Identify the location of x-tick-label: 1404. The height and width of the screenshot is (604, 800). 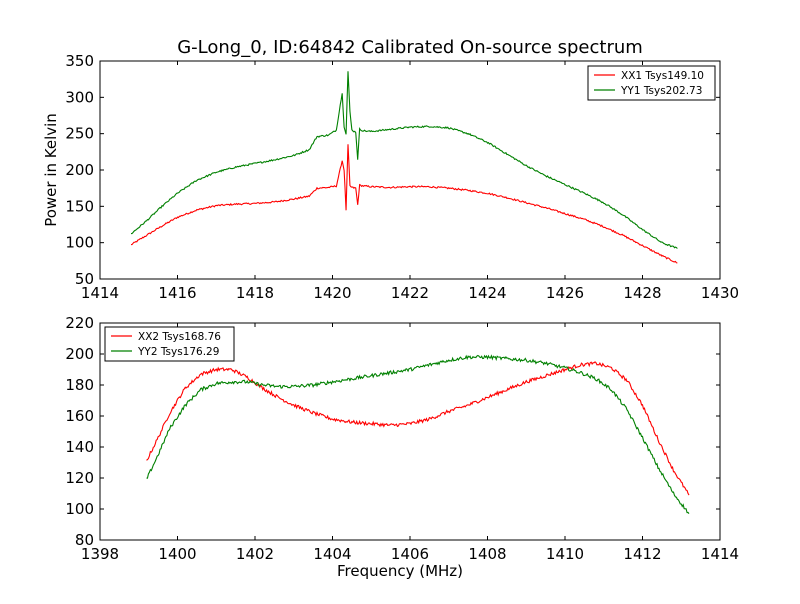
(332, 554).